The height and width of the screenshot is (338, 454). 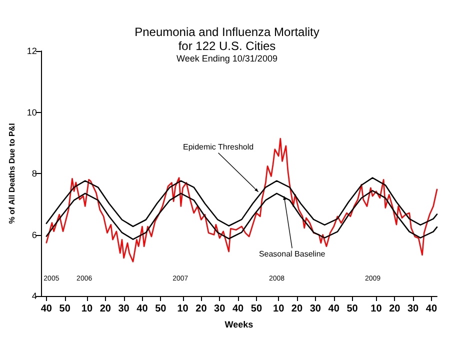 I want to click on y-tick-label: 12, so click(x=31, y=51).